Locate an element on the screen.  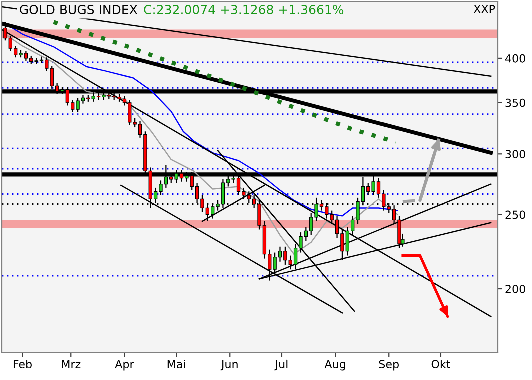
y-tick-label: 400 is located at coordinates (515, 58).